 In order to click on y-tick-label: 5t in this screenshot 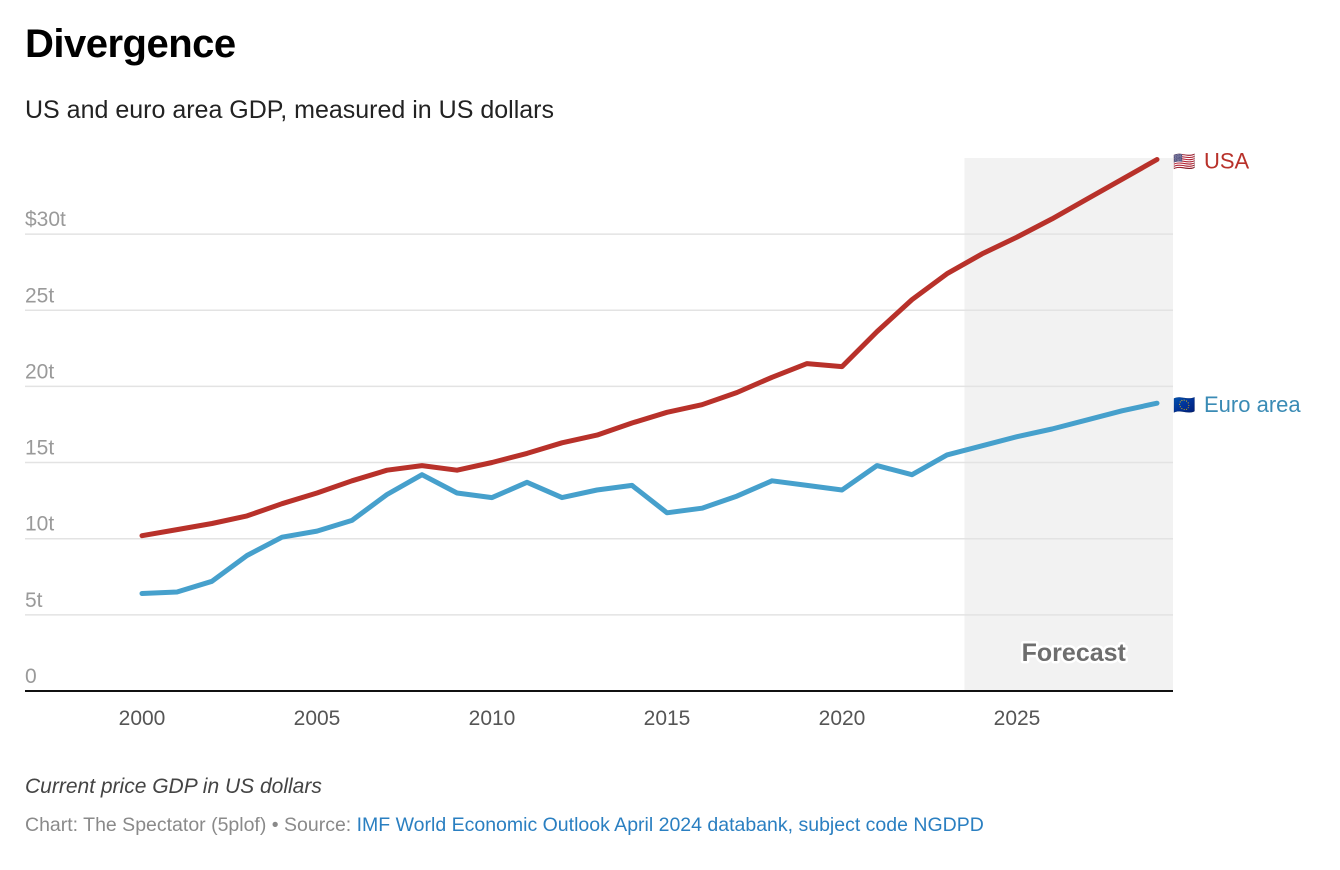, I will do `click(34, 600)`.